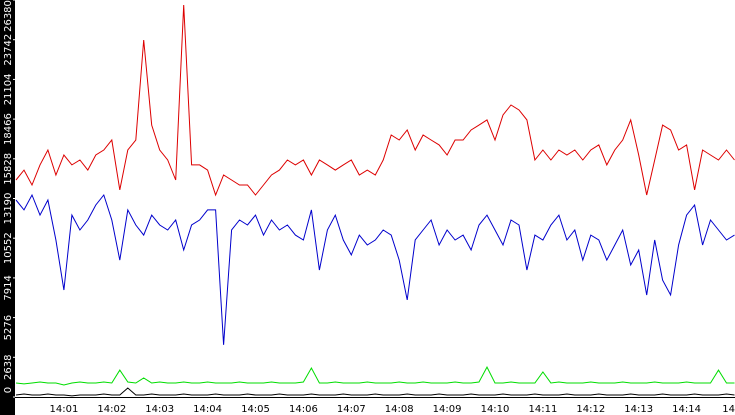 This screenshot has width=735, height=415. What do you see at coordinates (8, 89) in the screenshot?
I see `y-tick-label: 21104` at bounding box center [8, 89].